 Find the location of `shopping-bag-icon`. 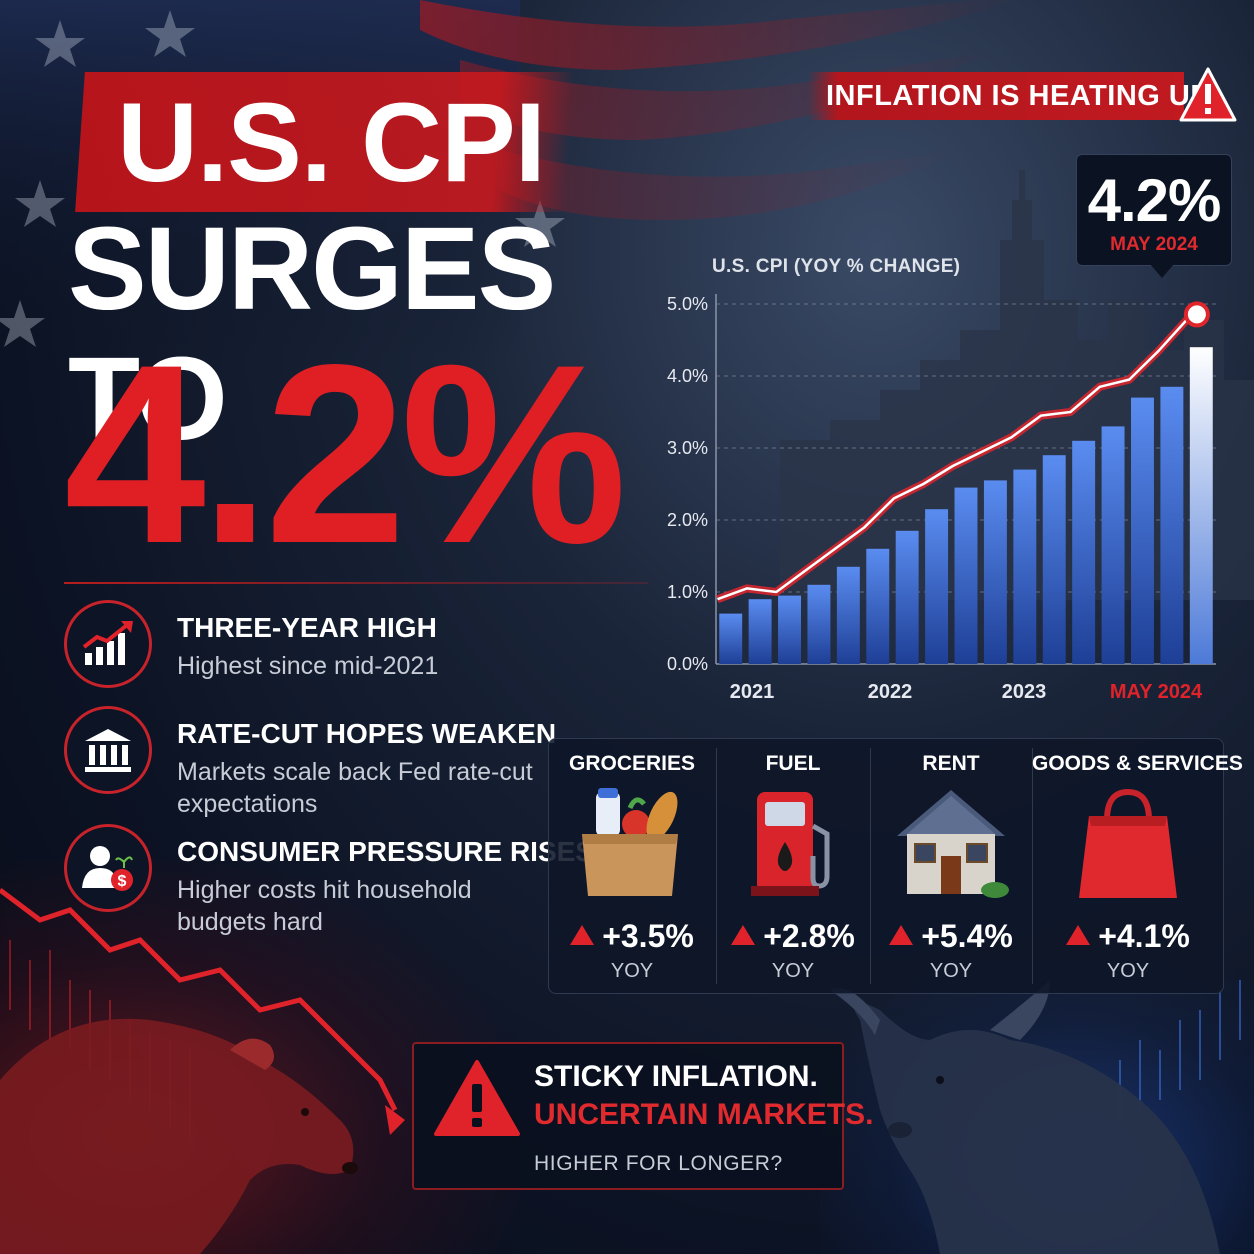

shopping-bag-icon is located at coordinates (1128, 843).